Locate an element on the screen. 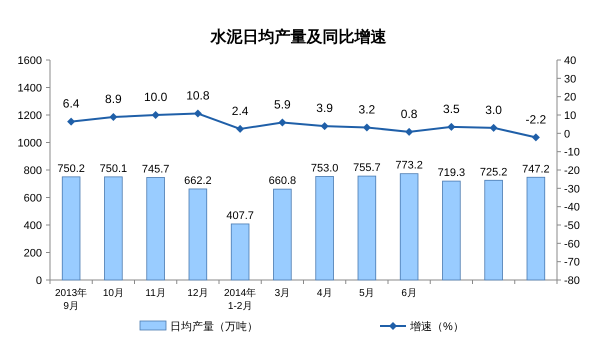 Image resolution: width=597 pixels, height=349 pixels. data-label: 660.8 is located at coordinates (282, 181).